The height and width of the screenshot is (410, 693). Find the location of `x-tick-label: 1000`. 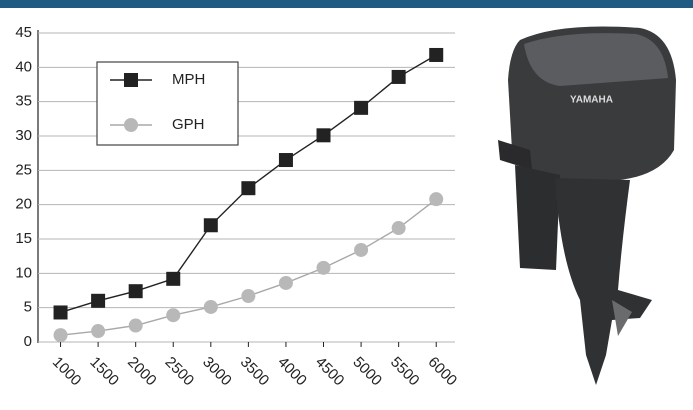

x-tick-label: 1000 is located at coordinates (67, 372).